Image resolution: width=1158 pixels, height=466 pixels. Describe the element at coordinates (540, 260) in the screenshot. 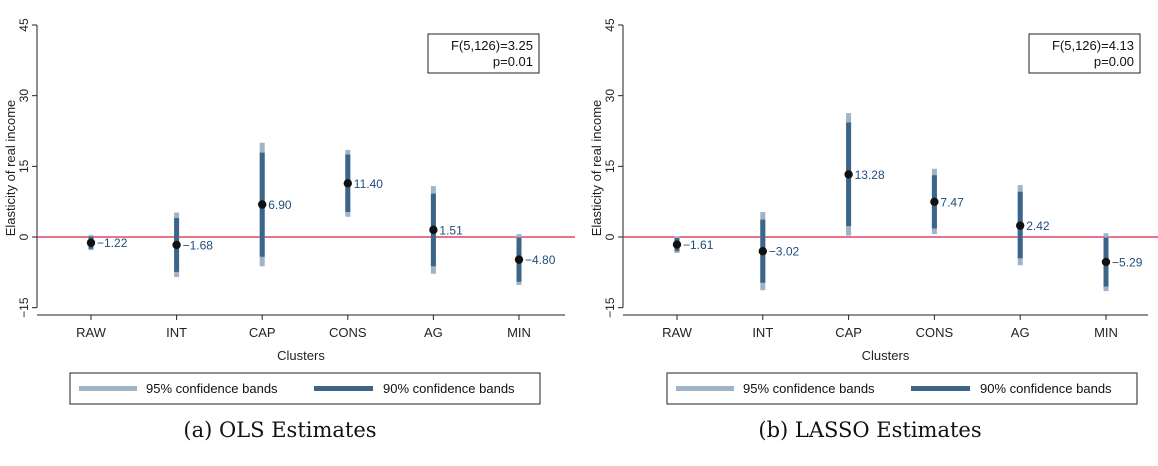

I see `estimate-label: −4.80` at that location.